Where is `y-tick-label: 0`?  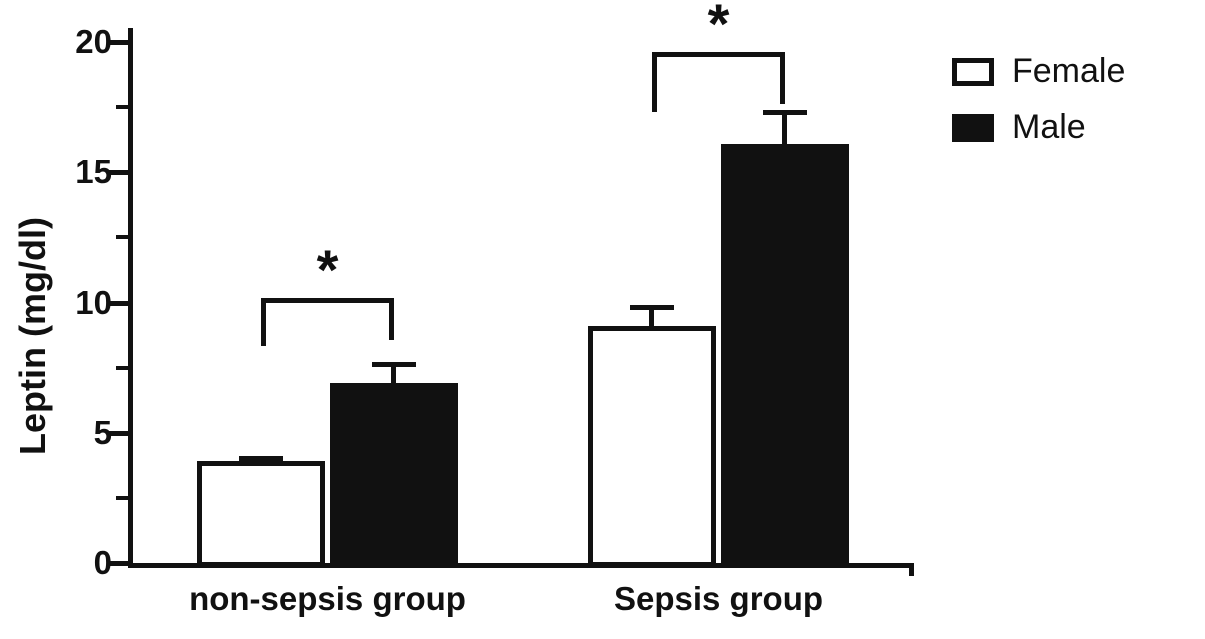 y-tick-label: 0 is located at coordinates (102, 562).